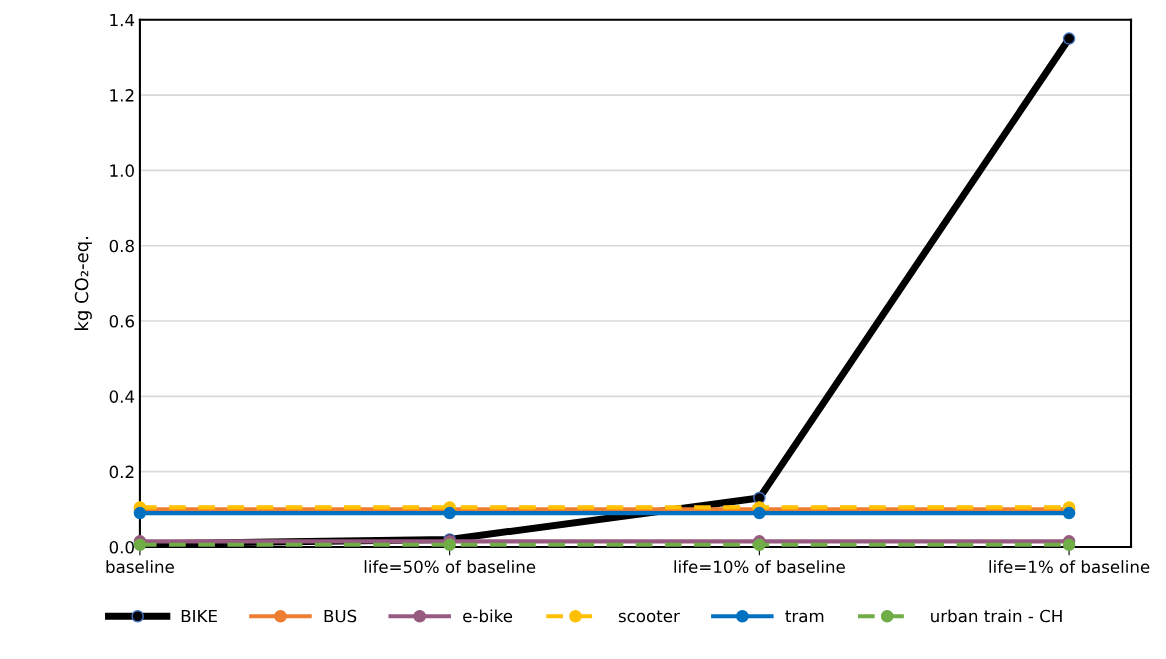  Describe the element at coordinates (122, 20) in the screenshot. I see `y-tick-label: 1.4` at that location.